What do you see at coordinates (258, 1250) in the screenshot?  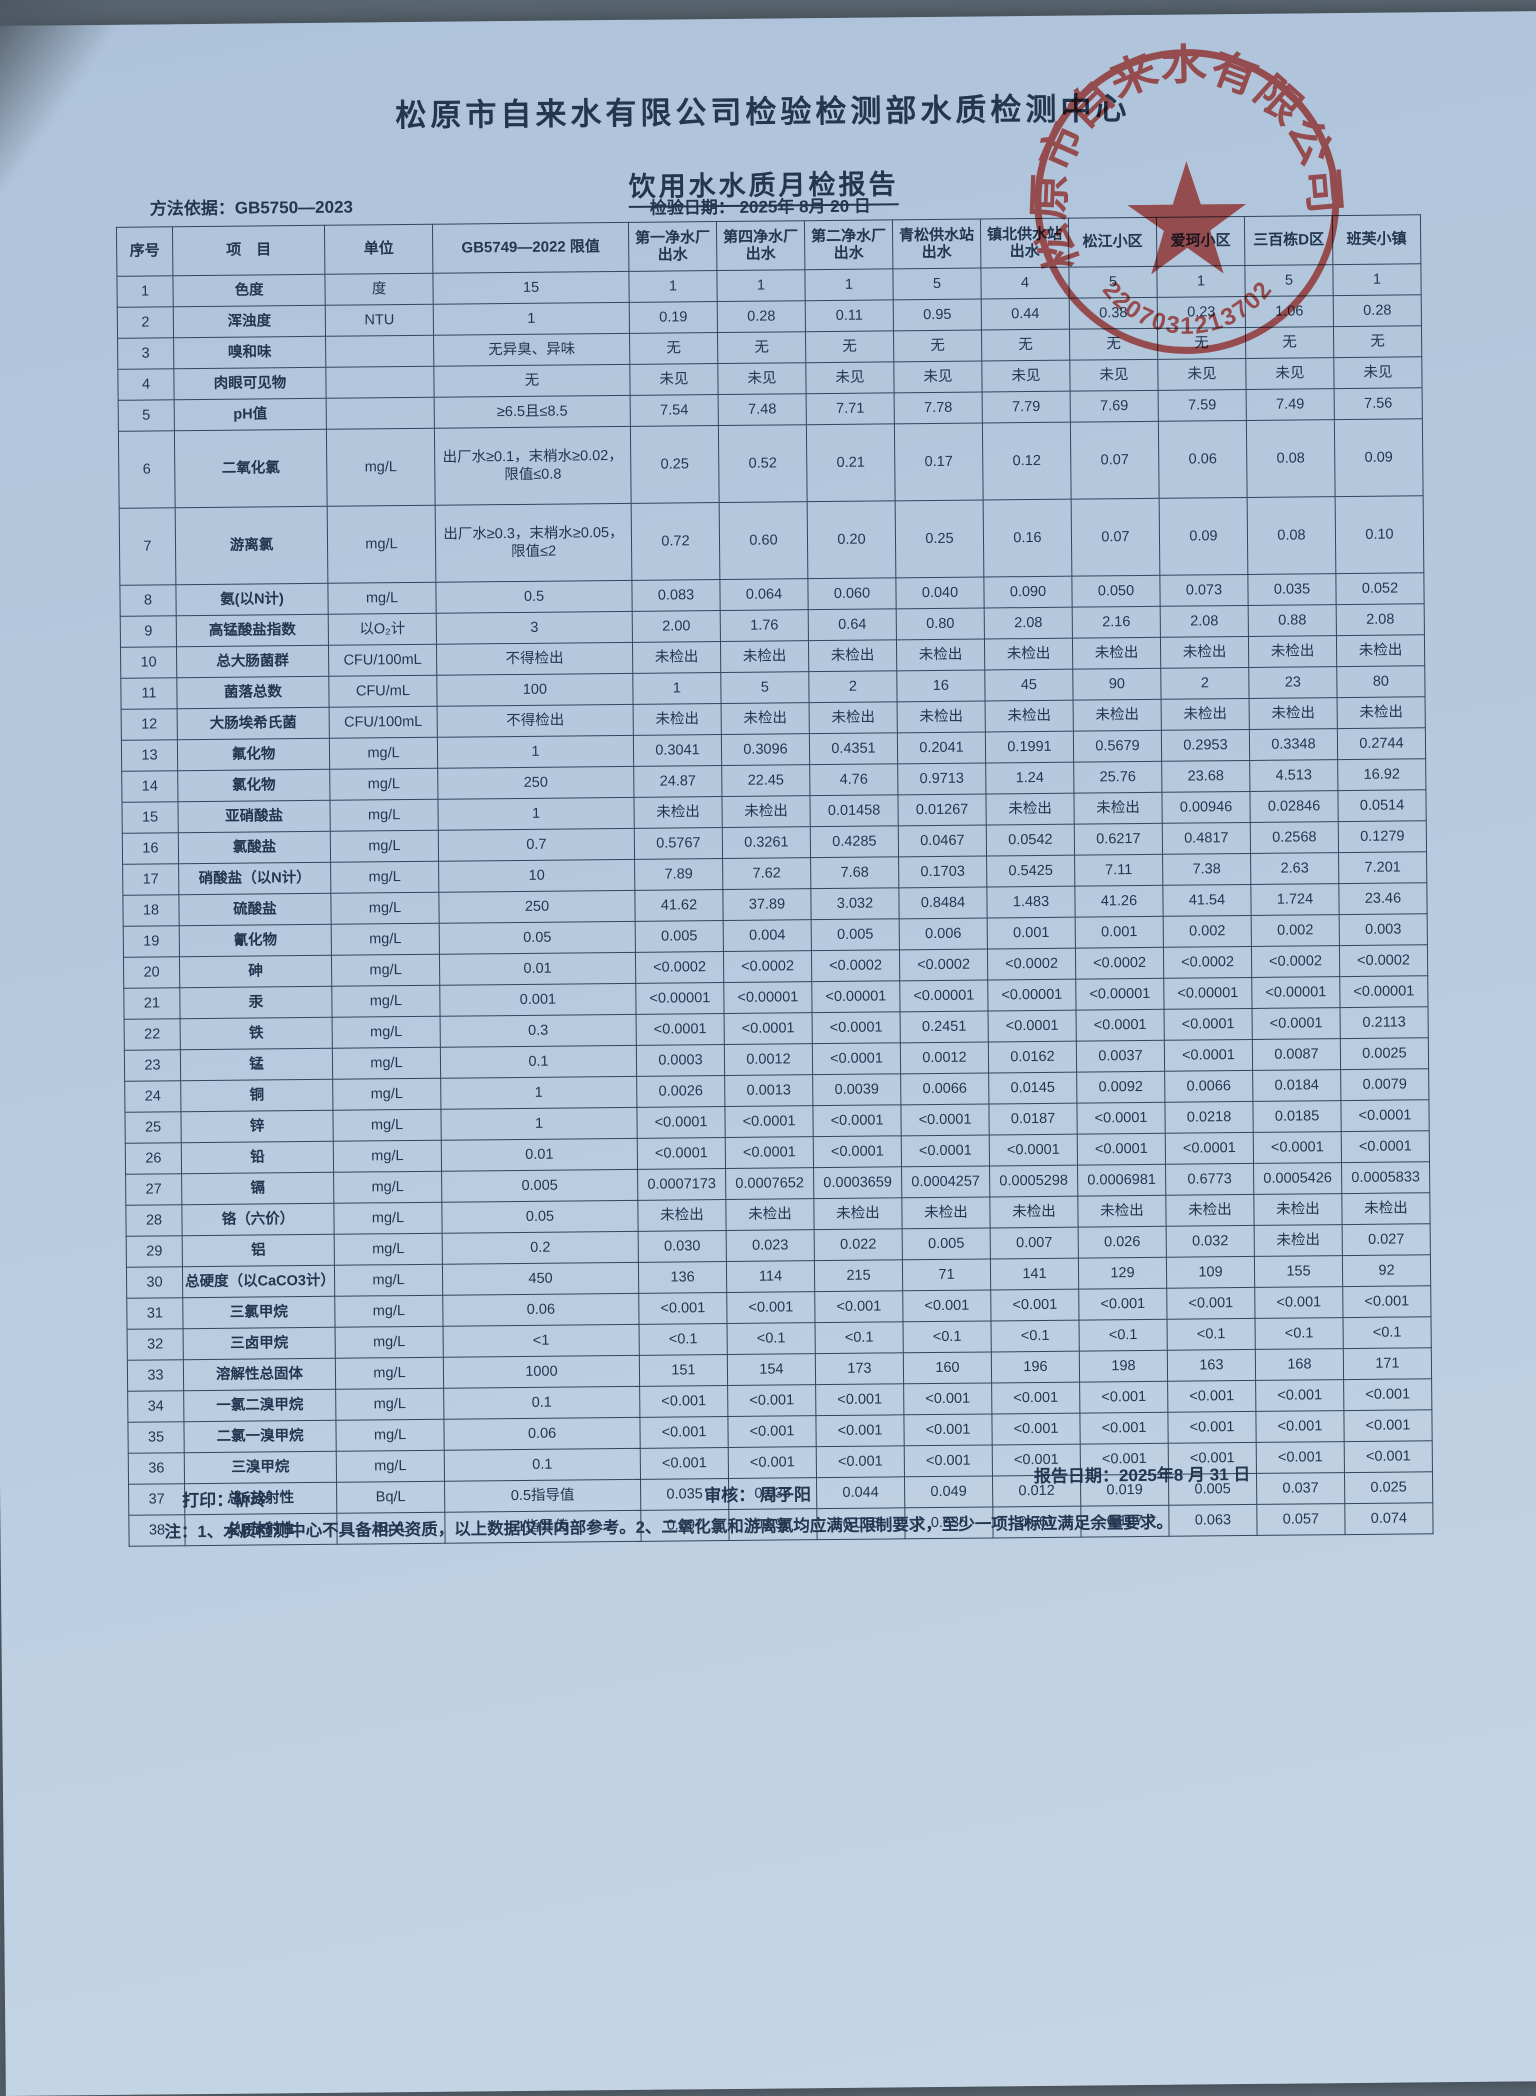 I see `item-name: 铝` at bounding box center [258, 1250].